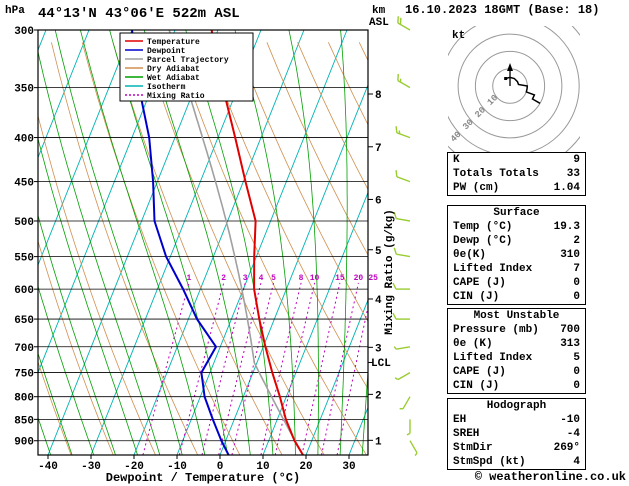  I want to click on hodograph-ring, so click(514, 89).